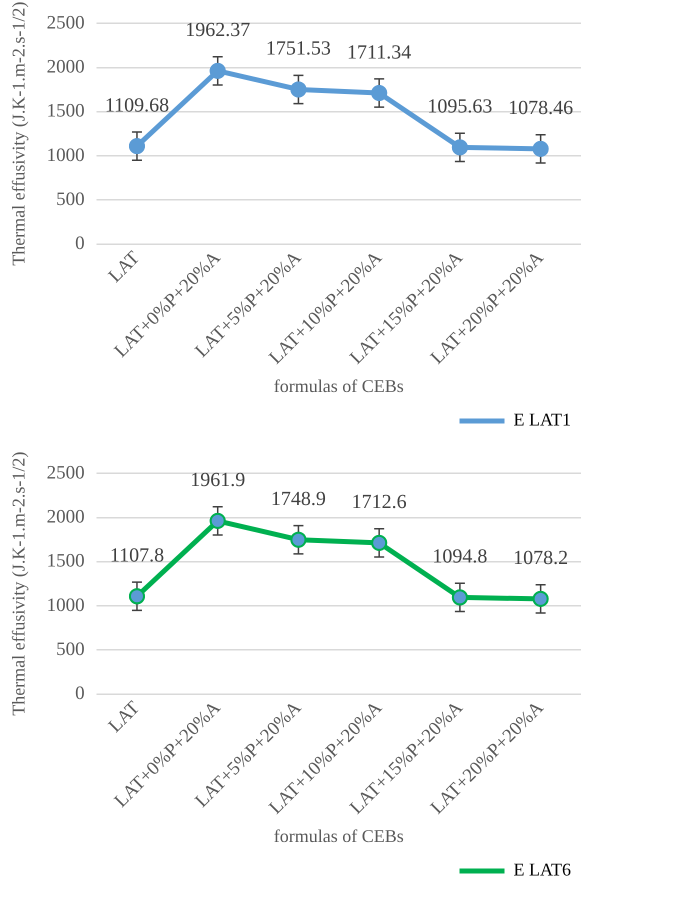  What do you see at coordinates (298, 499) in the screenshot?
I see `data-label: 1748.9` at bounding box center [298, 499].